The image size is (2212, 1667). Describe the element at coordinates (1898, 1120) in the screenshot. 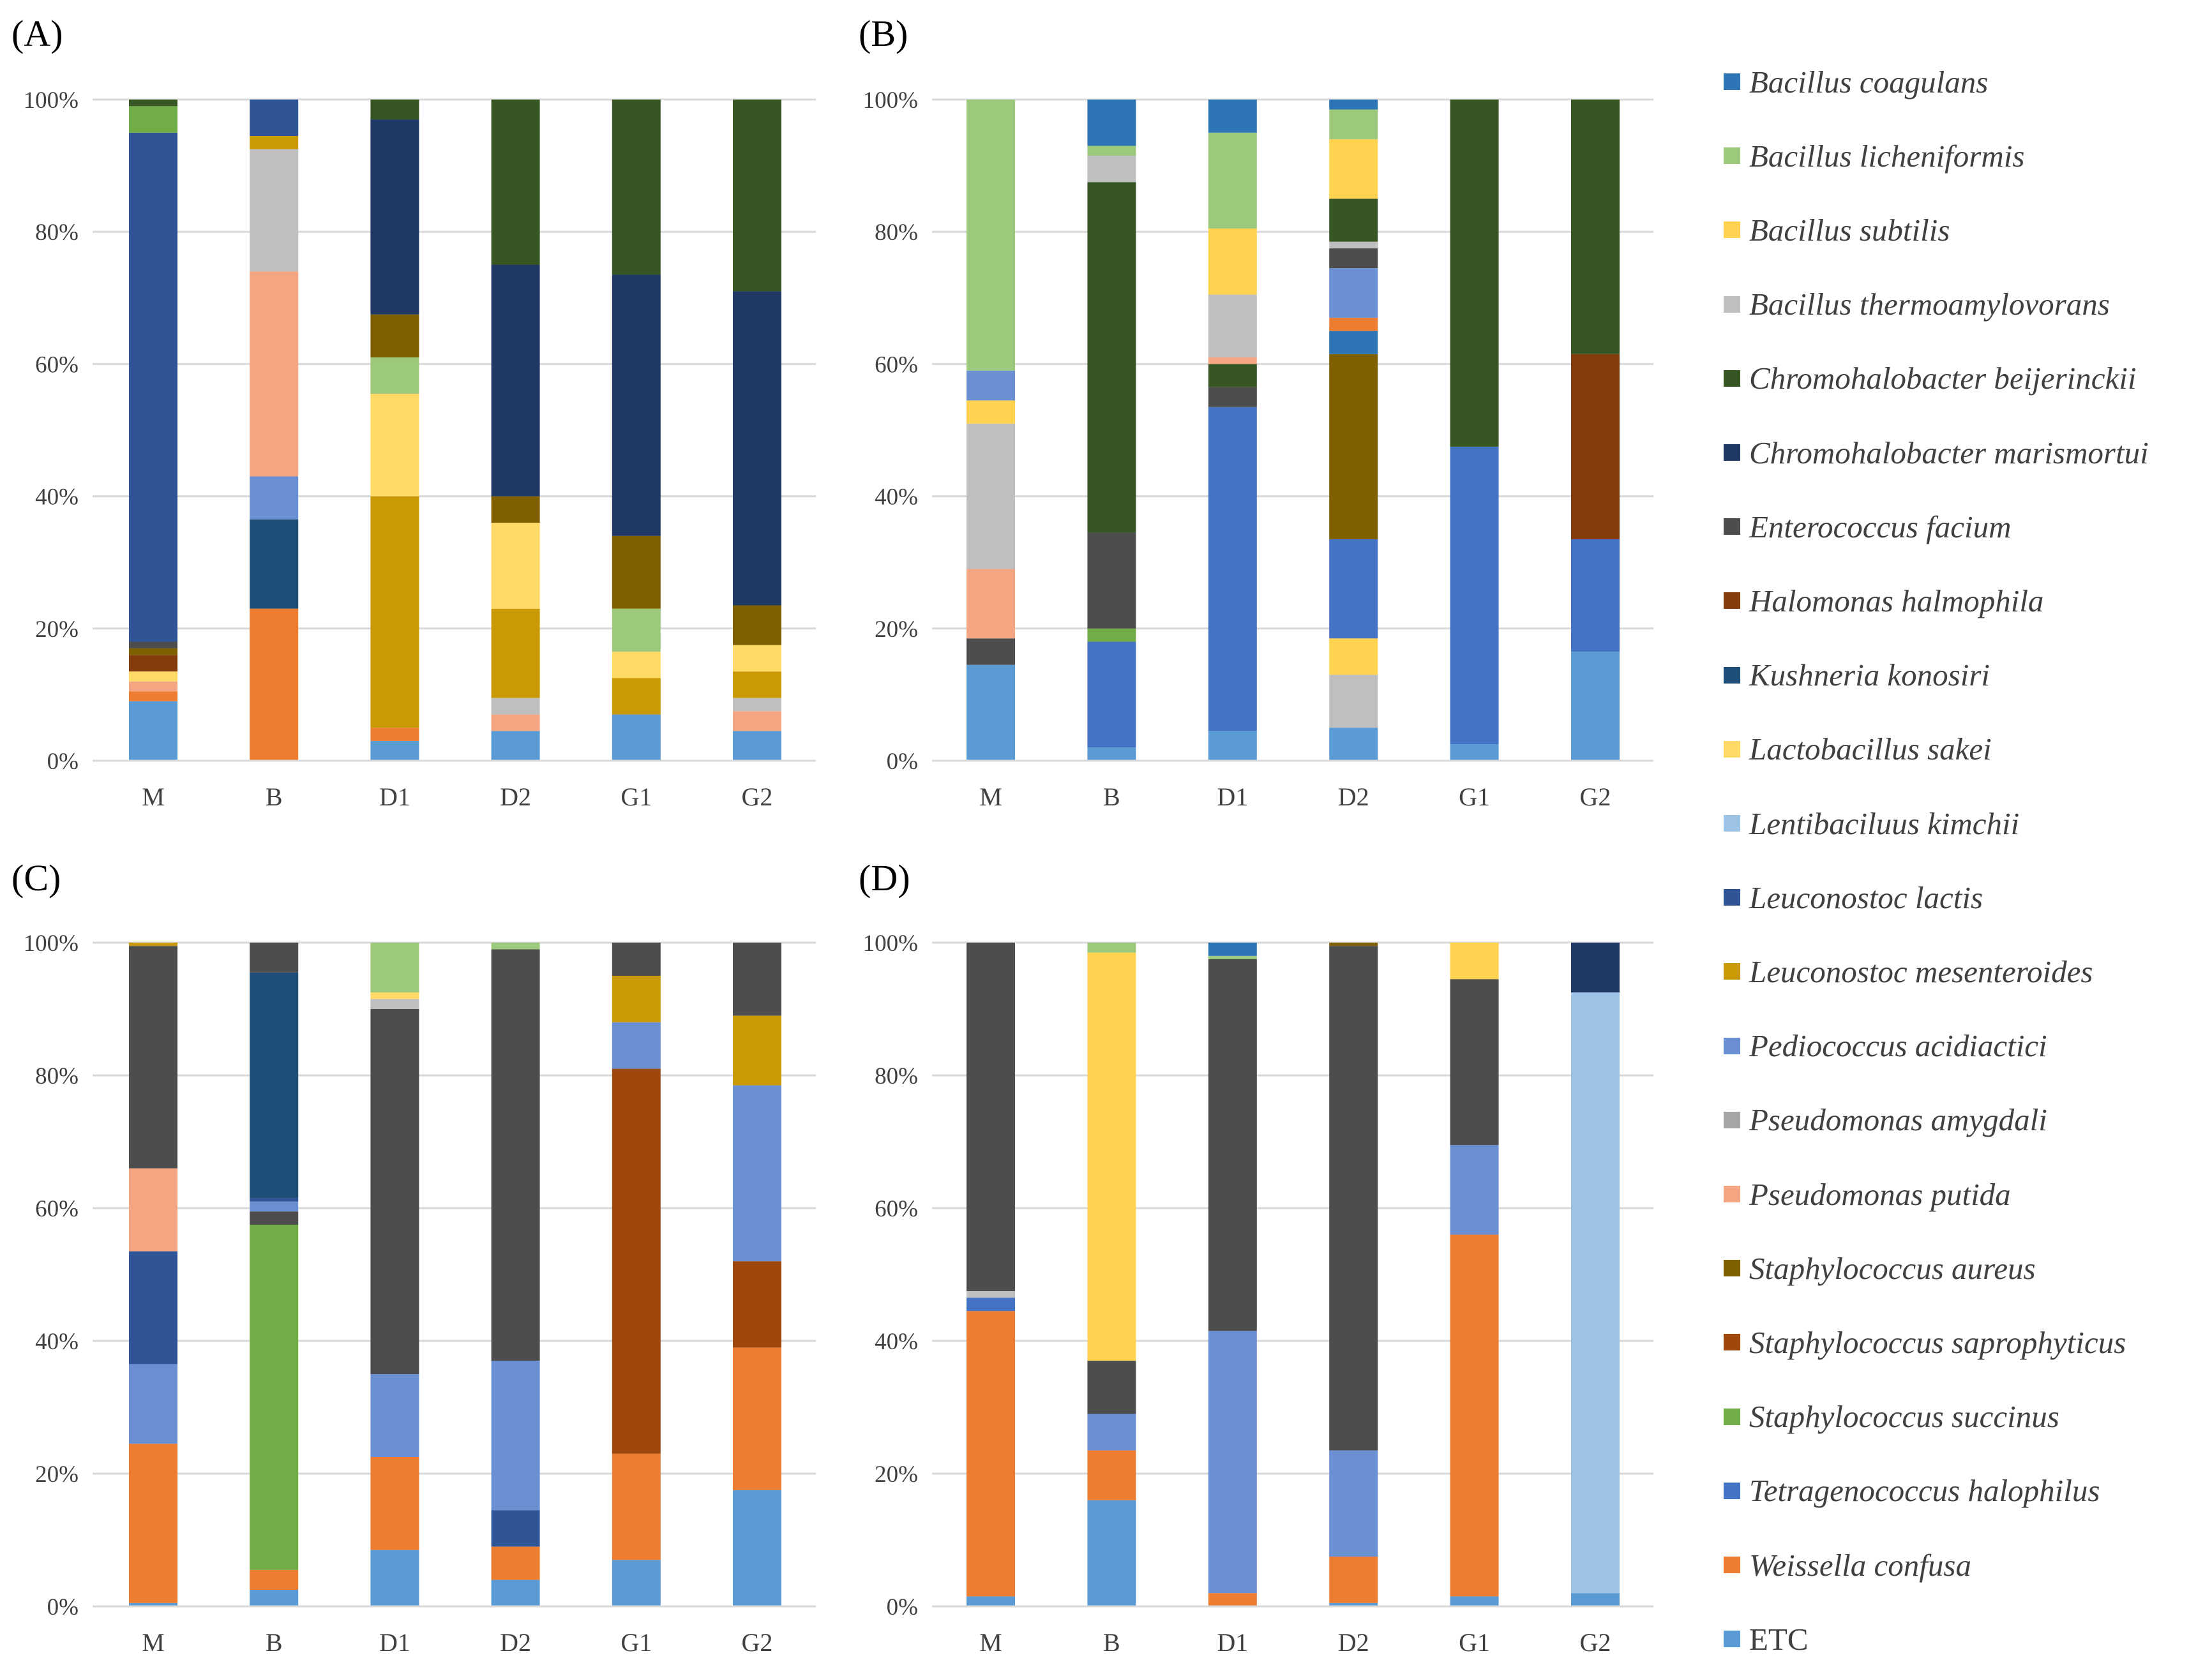

I see `legend-label: Pseudomonas amygdali` at that location.